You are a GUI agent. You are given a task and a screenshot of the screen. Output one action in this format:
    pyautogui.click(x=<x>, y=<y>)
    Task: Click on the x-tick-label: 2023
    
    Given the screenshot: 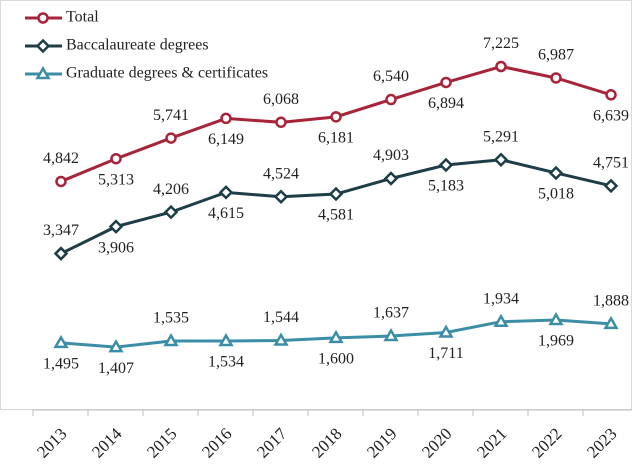 What is the action you would take?
    pyautogui.click(x=601, y=442)
    